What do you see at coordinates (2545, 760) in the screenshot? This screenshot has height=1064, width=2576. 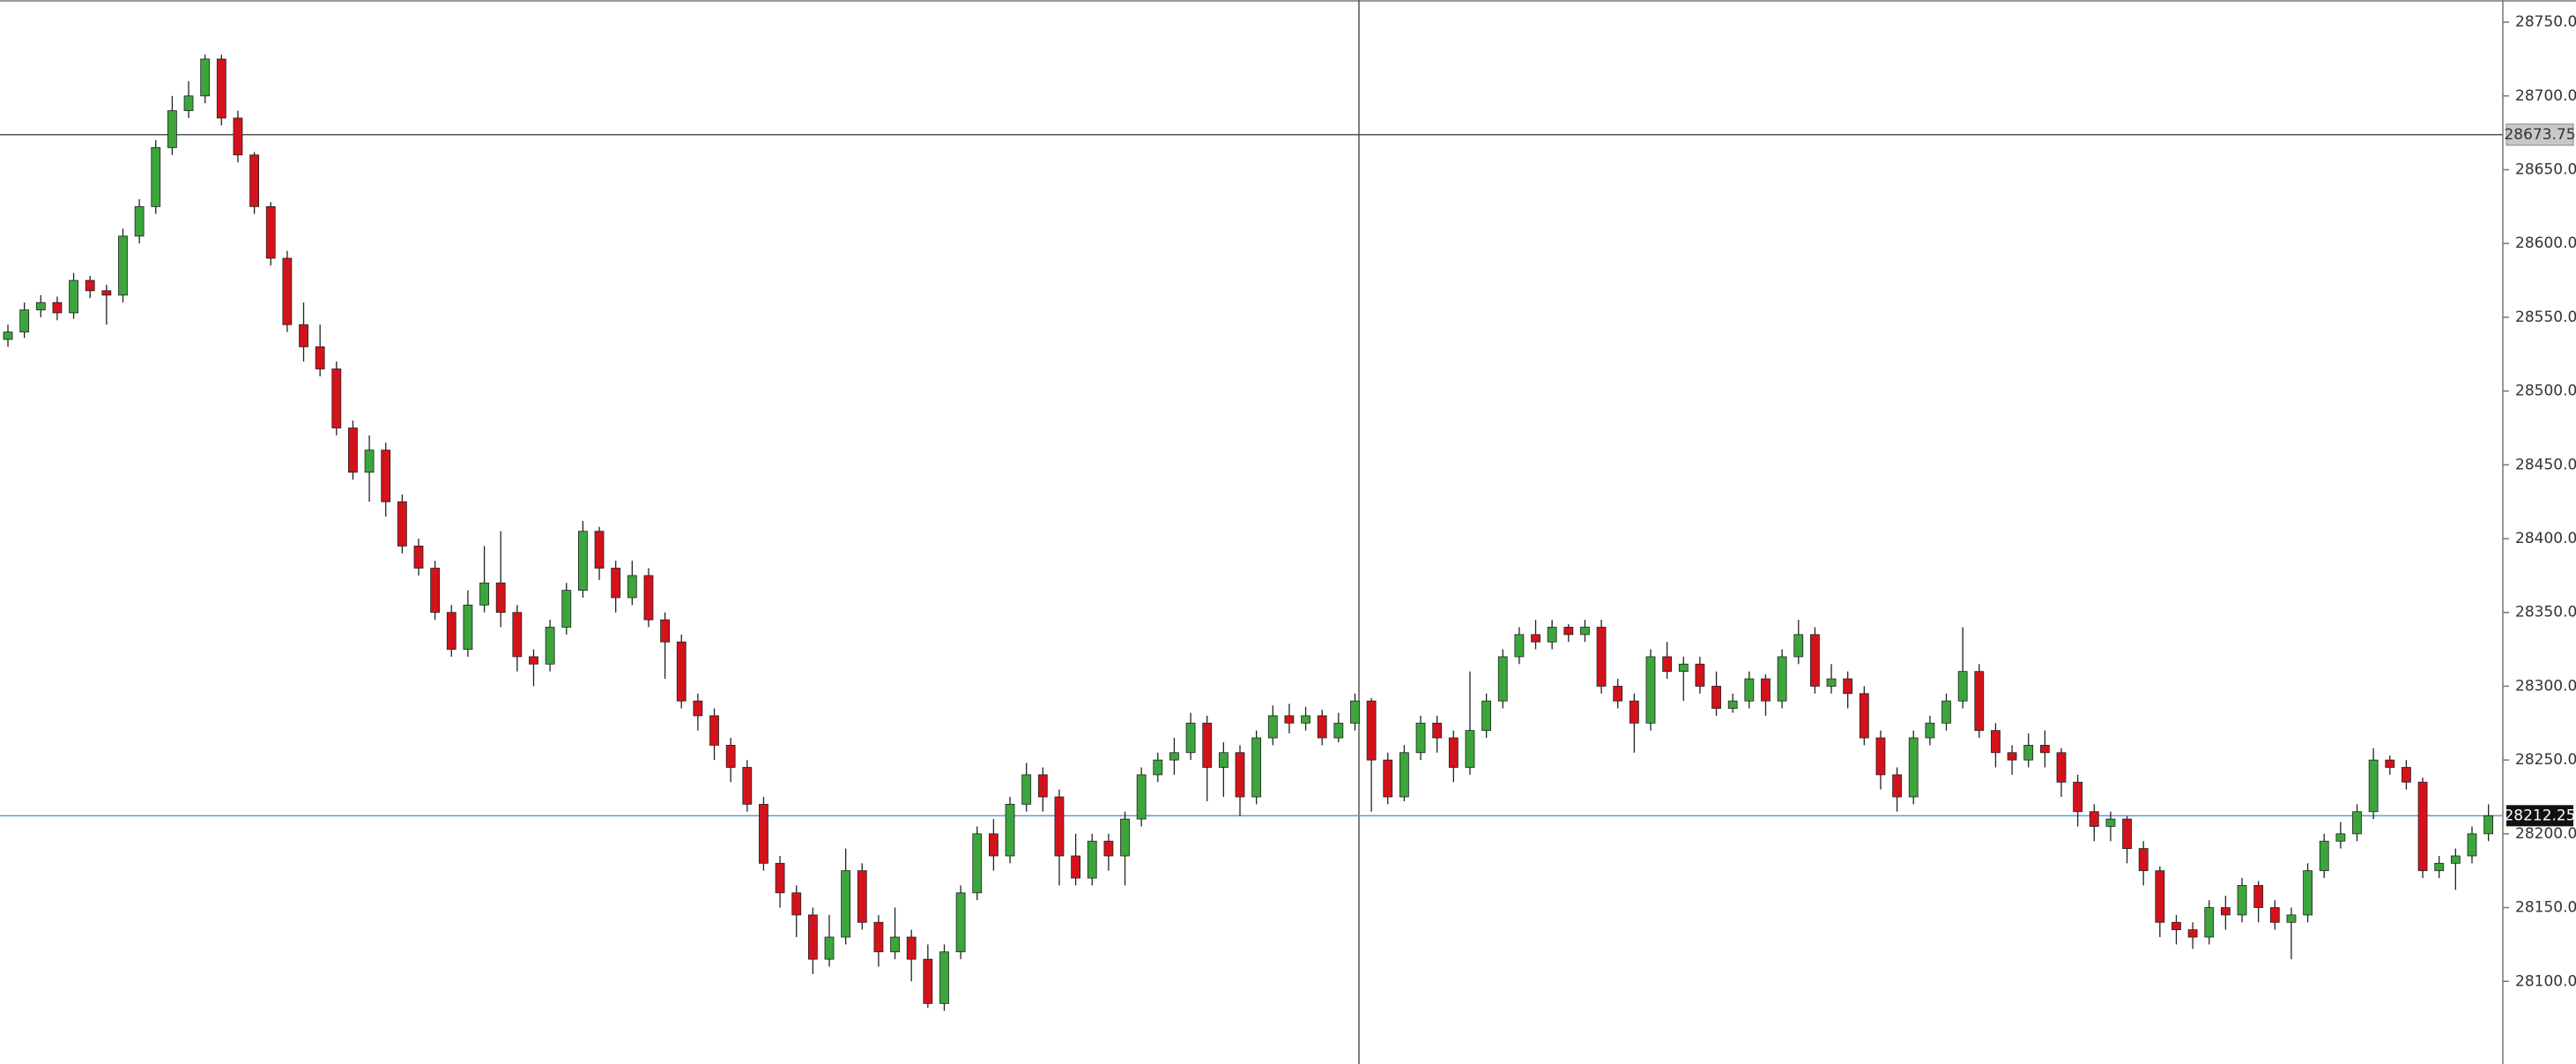 I see `y-tick-label: 28250.00` at bounding box center [2545, 760].